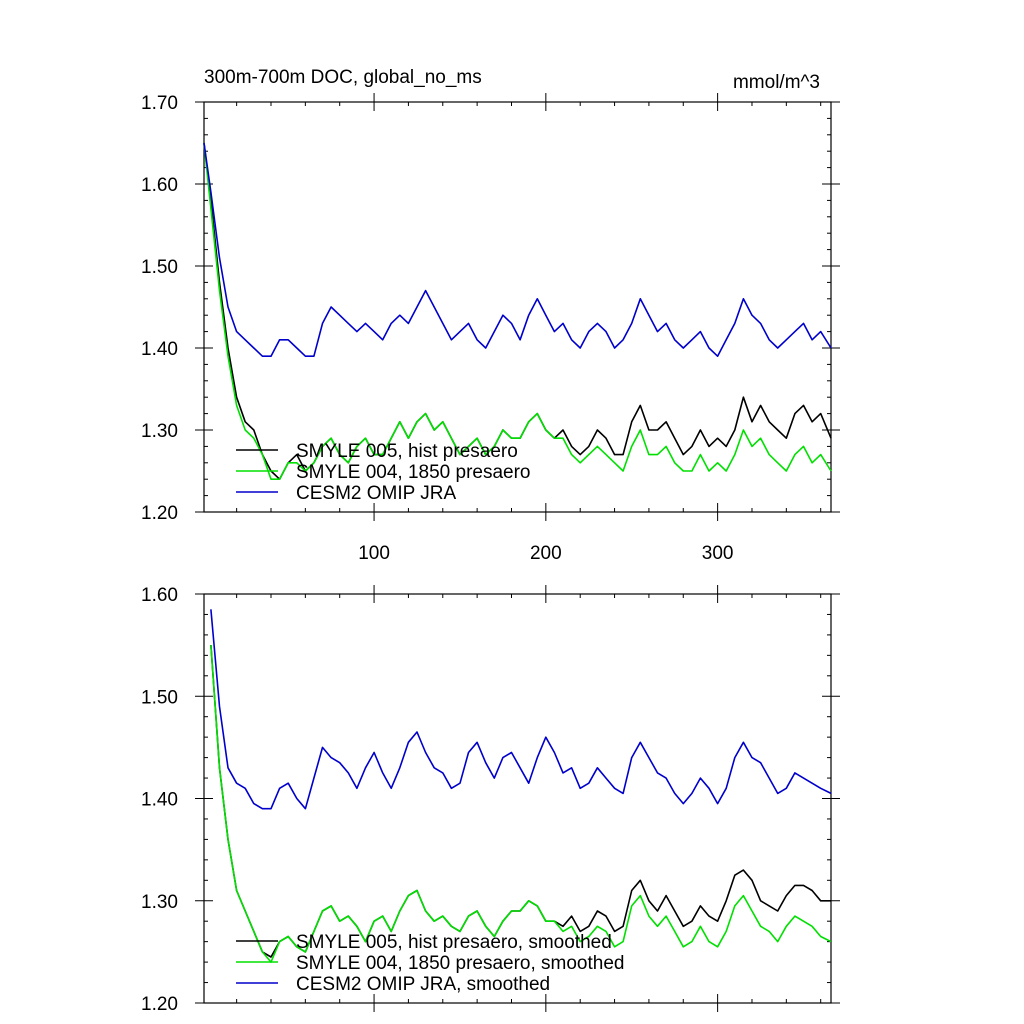  What do you see at coordinates (776, 82) in the screenshot?
I see `units-label: mmol/m^3` at bounding box center [776, 82].